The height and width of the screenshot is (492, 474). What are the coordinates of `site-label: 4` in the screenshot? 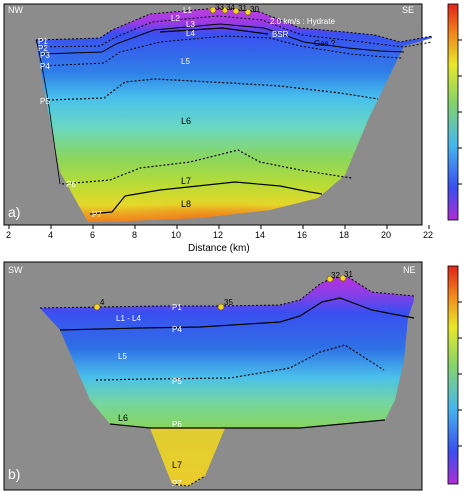 It's located at (102, 302).